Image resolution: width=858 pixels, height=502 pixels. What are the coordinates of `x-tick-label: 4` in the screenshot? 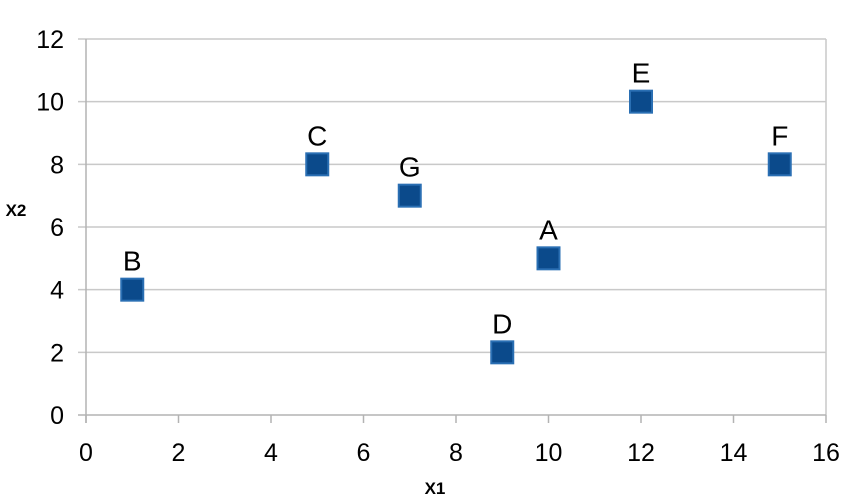 It's located at (271, 453).